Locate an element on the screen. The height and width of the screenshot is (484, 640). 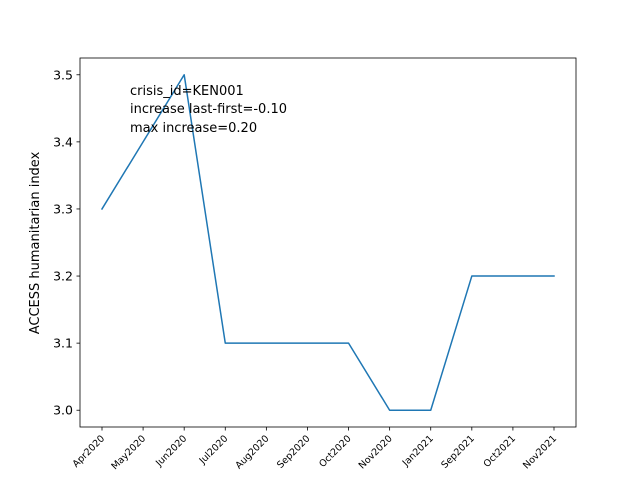
y-tick-label: 3.4 is located at coordinates (63, 141).